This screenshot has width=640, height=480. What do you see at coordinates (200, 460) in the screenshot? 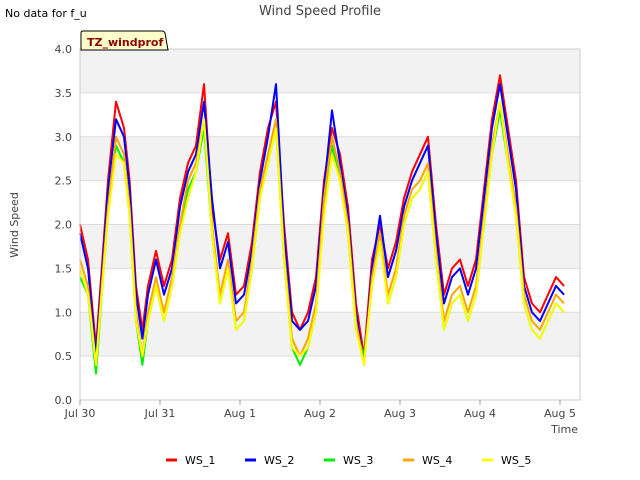
I see `legend-label: WS_1` at bounding box center [200, 460].